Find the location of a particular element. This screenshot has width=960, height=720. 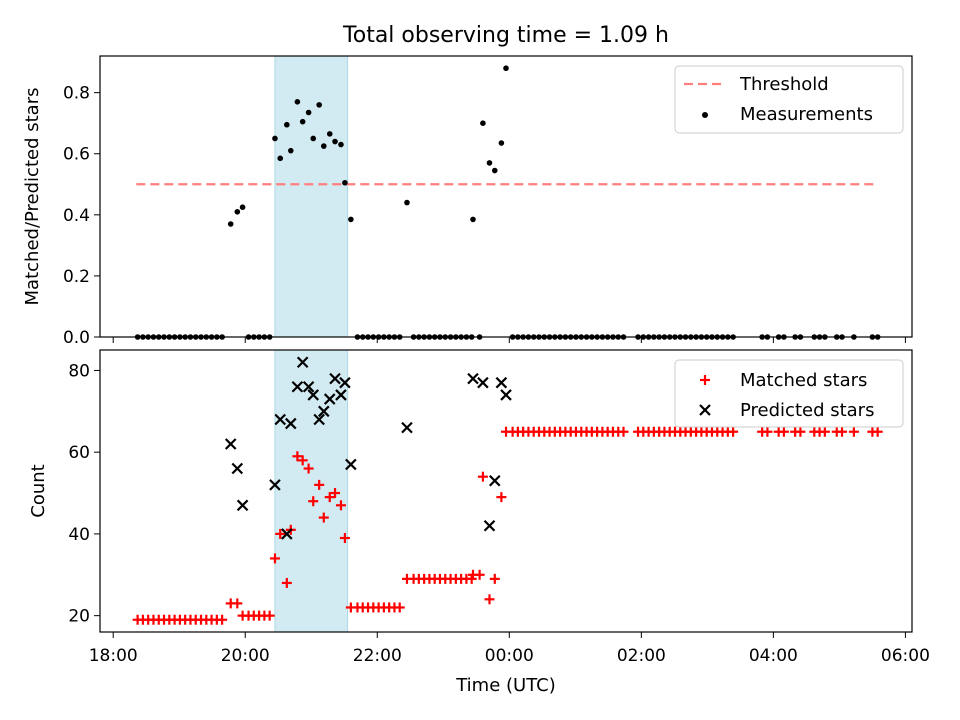

legend-cross-marker is located at coordinates (705, 410).